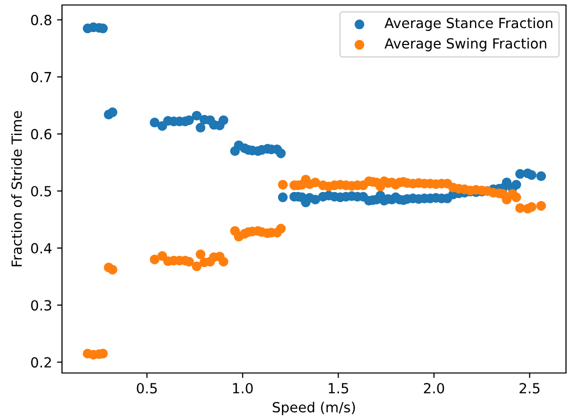 The width and height of the screenshot is (568, 416). What do you see at coordinates (41, 191) in the screenshot?
I see `y-tick-label: 0.5` at bounding box center [41, 191].